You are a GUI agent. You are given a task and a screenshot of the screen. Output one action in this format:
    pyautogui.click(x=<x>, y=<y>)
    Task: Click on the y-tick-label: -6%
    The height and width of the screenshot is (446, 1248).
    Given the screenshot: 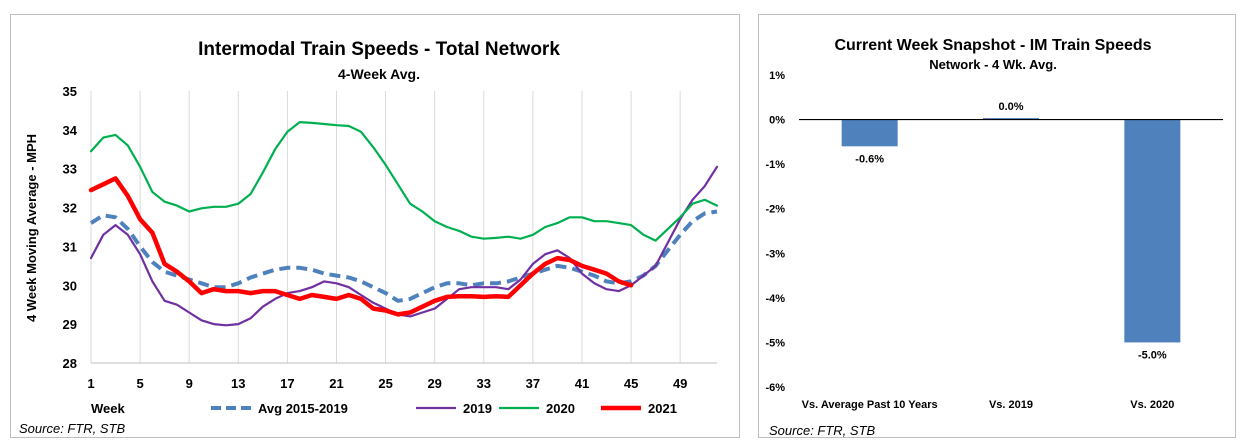 What is the action you would take?
    pyautogui.click(x=775, y=388)
    